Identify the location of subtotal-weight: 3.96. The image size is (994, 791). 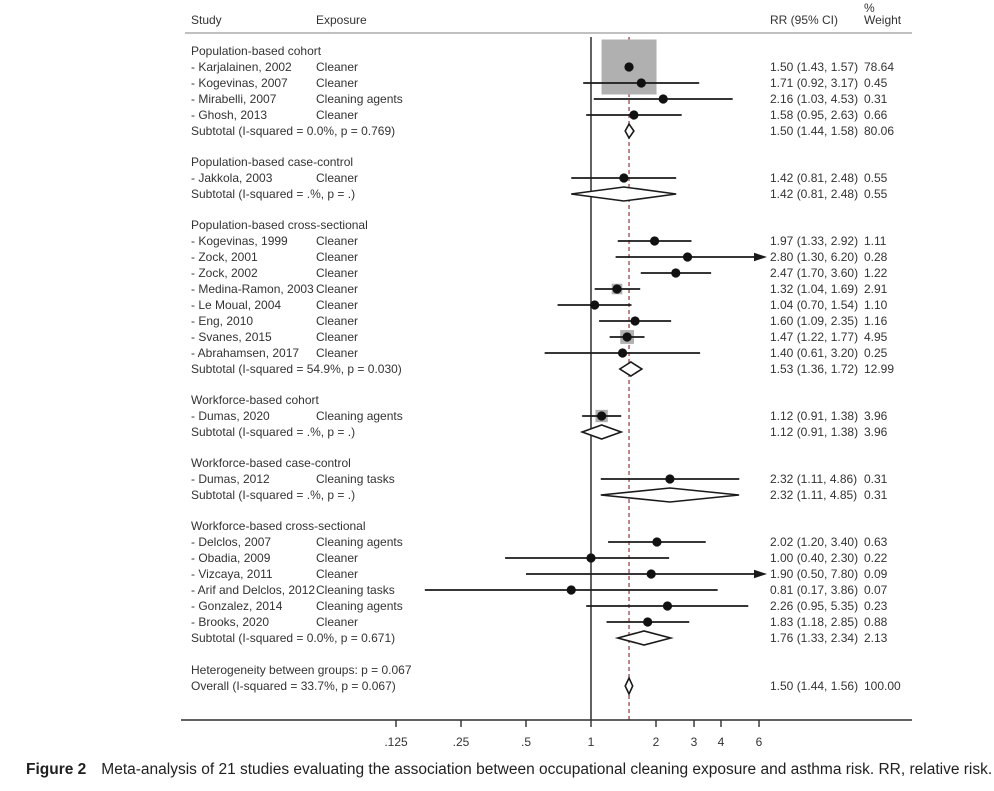
(876, 432).